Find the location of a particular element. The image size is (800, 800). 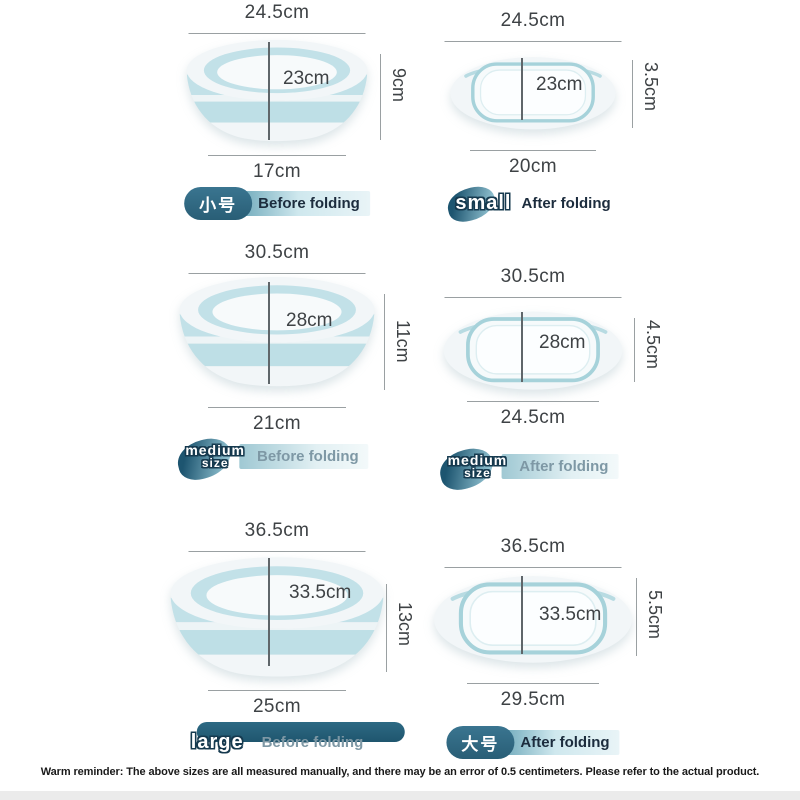

badge-bar-shape is located at coordinates (300, 732).